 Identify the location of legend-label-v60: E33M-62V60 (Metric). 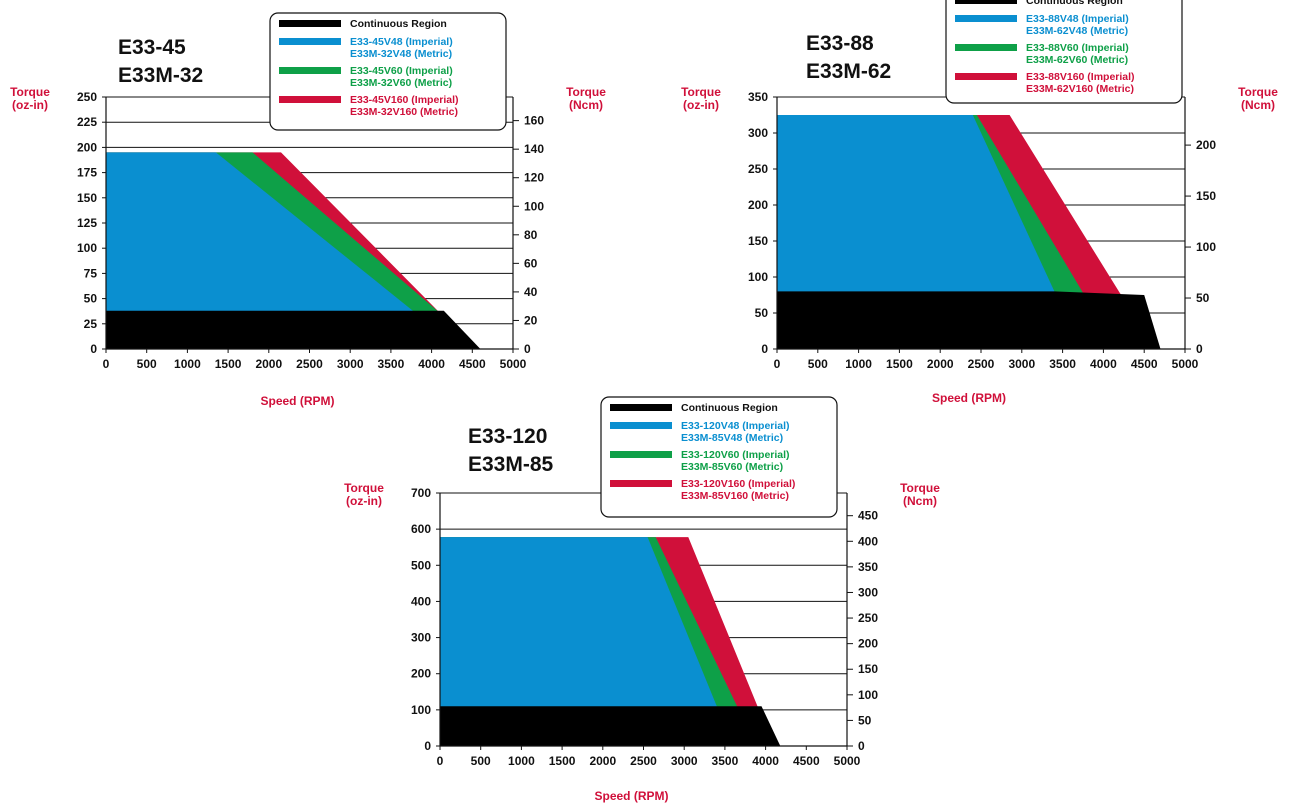
(1077, 60).